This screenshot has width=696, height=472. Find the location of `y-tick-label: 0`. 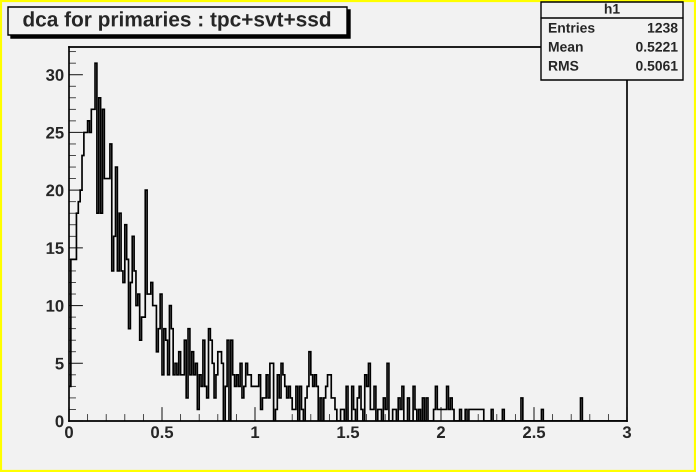

y-tick-label: 0 is located at coordinates (60, 421).